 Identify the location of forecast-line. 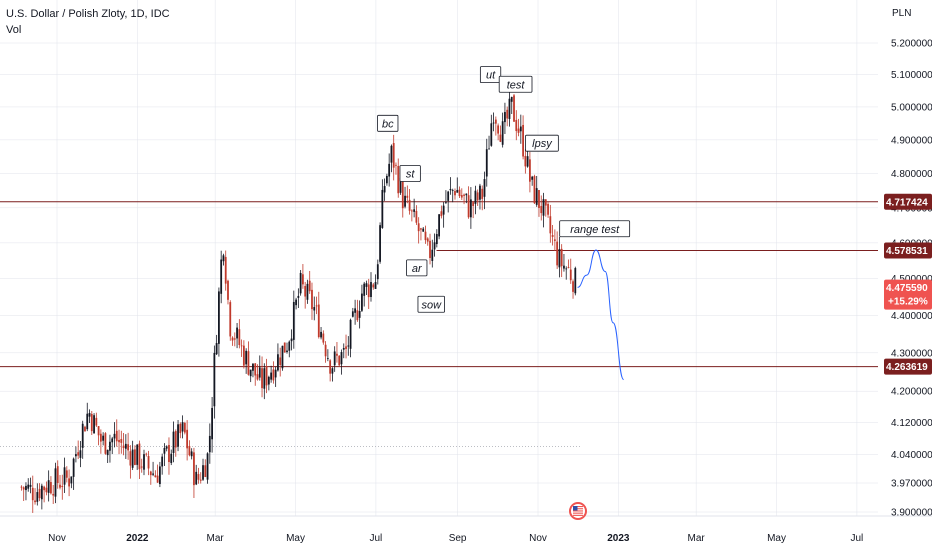
(601, 315).